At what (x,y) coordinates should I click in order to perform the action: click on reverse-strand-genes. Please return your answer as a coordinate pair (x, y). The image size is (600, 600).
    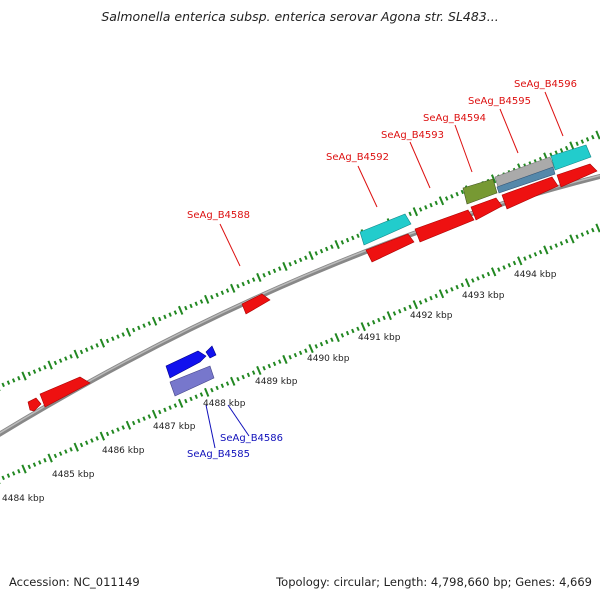
    Looking at the image, I should click on (191, 371).